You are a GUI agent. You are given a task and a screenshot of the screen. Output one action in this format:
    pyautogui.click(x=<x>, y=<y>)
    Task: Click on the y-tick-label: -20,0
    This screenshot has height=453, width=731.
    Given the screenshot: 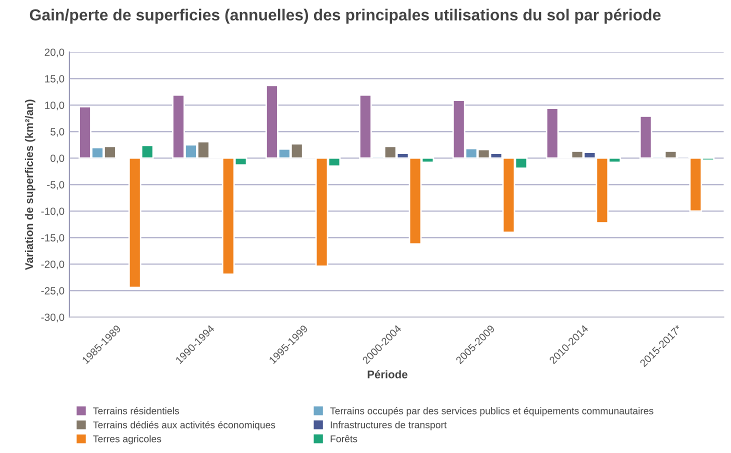 What is the action you would take?
    pyautogui.click(x=52, y=265)
    